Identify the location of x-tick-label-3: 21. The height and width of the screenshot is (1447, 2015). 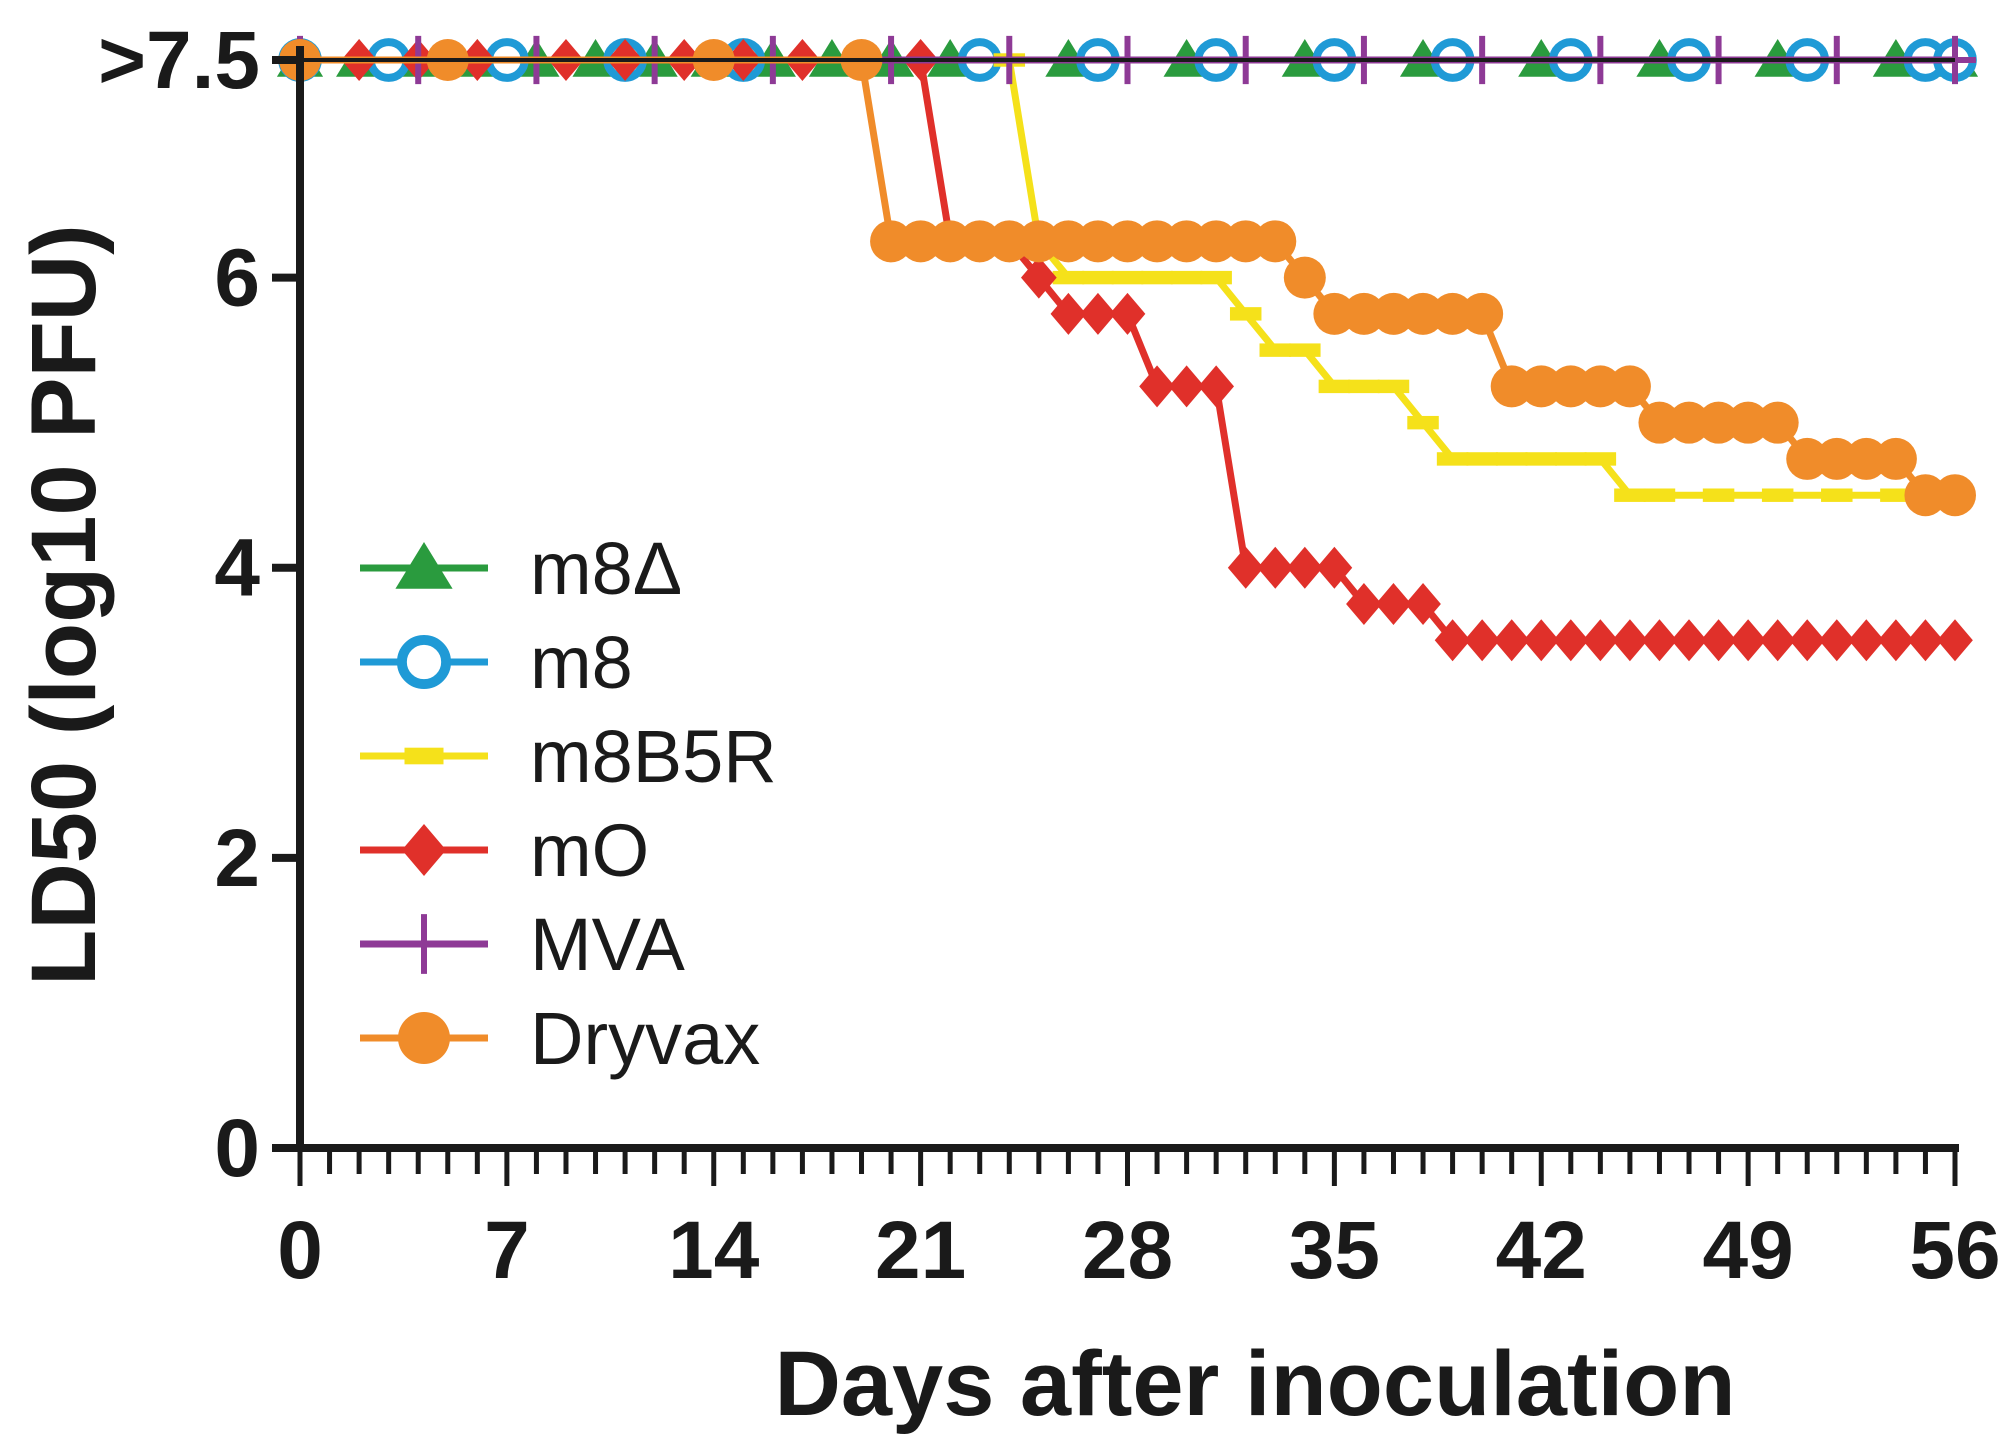
(920, 1250).